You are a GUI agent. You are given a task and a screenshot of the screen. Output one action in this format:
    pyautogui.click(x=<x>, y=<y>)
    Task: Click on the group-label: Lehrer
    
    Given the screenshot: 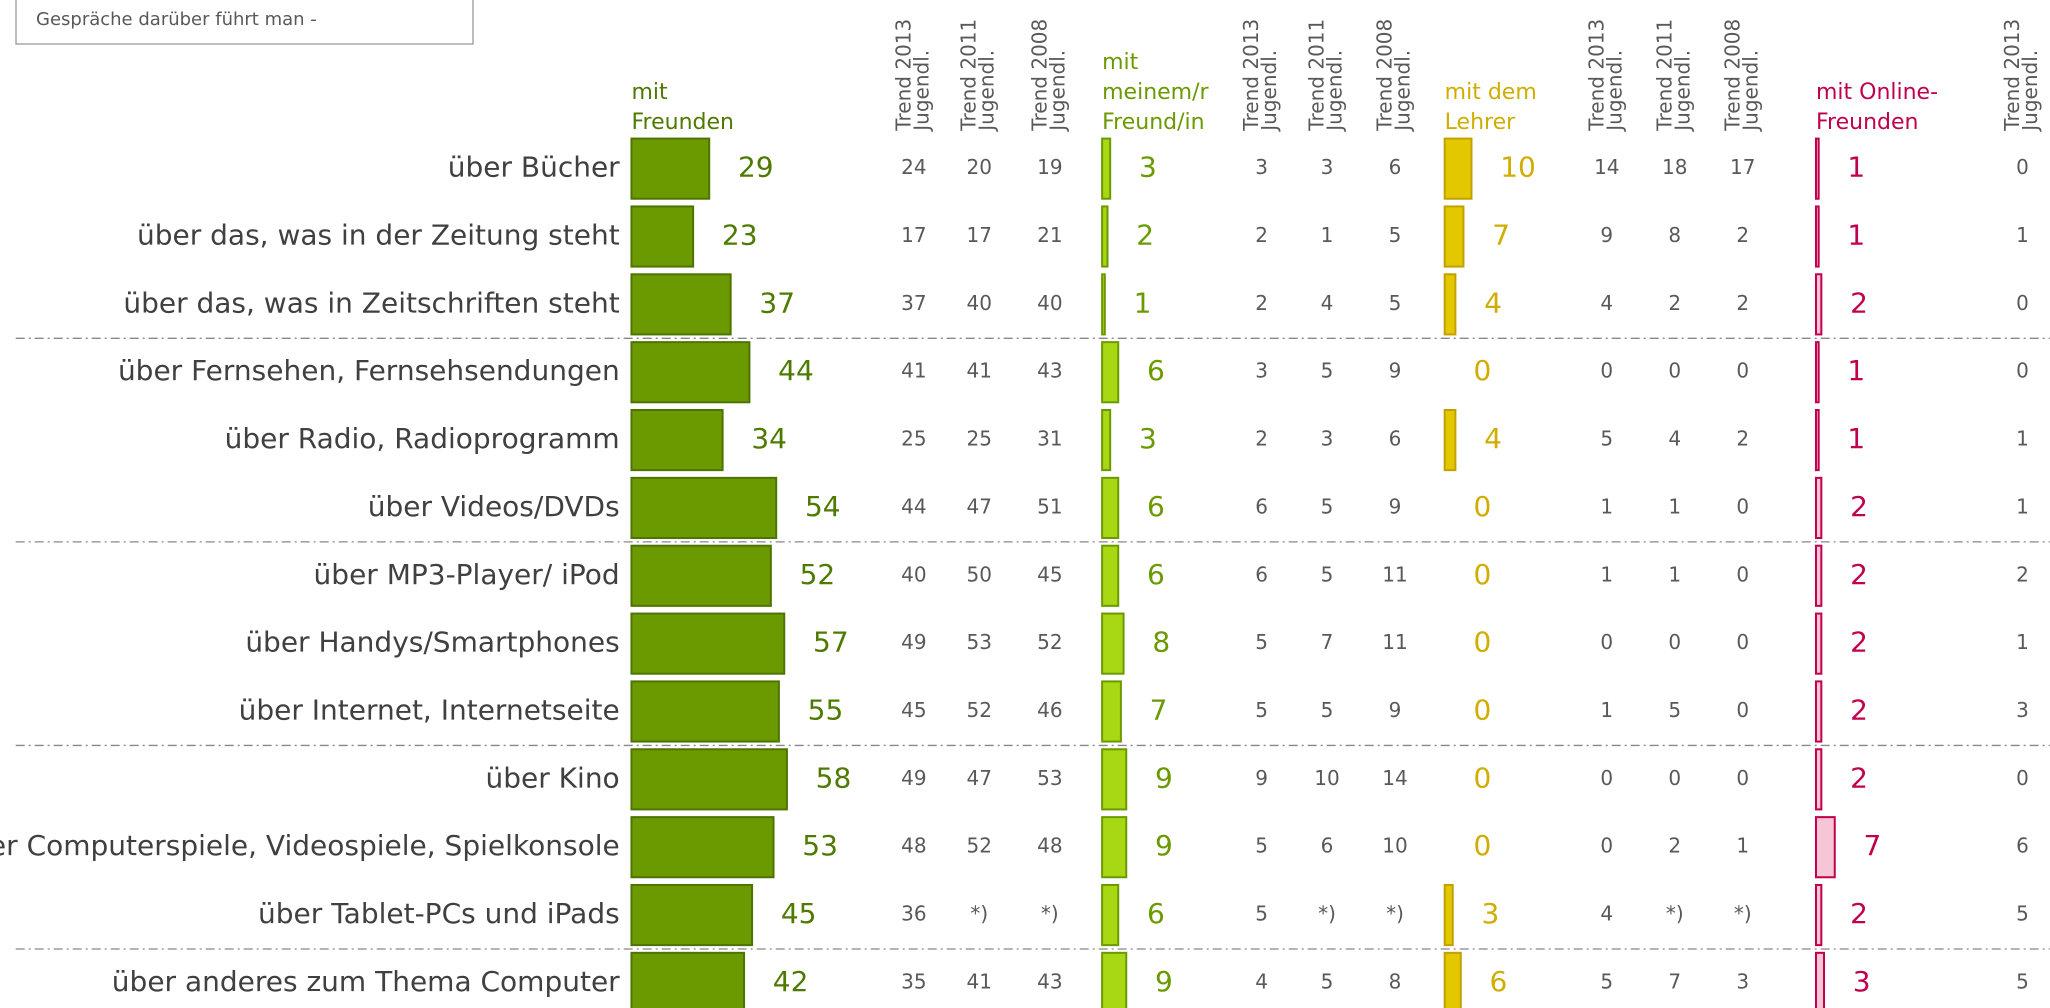 What is the action you would take?
    pyautogui.click(x=1480, y=122)
    